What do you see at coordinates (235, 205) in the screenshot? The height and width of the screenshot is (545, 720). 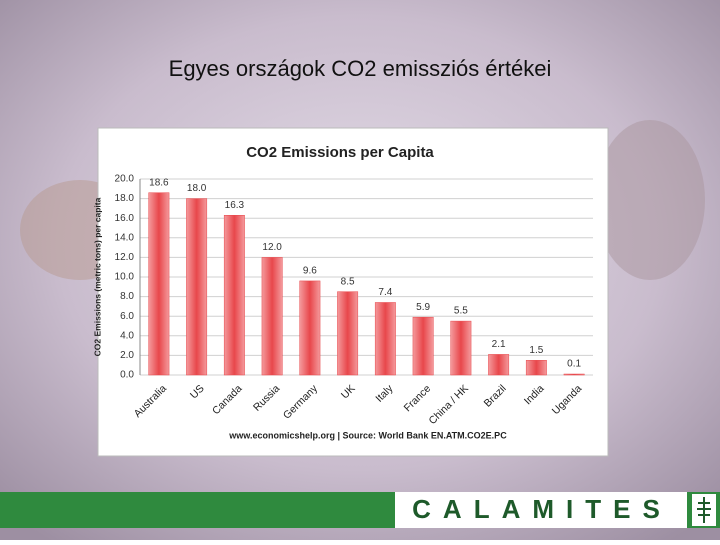 I see `data-label: 16.3` at bounding box center [235, 205].